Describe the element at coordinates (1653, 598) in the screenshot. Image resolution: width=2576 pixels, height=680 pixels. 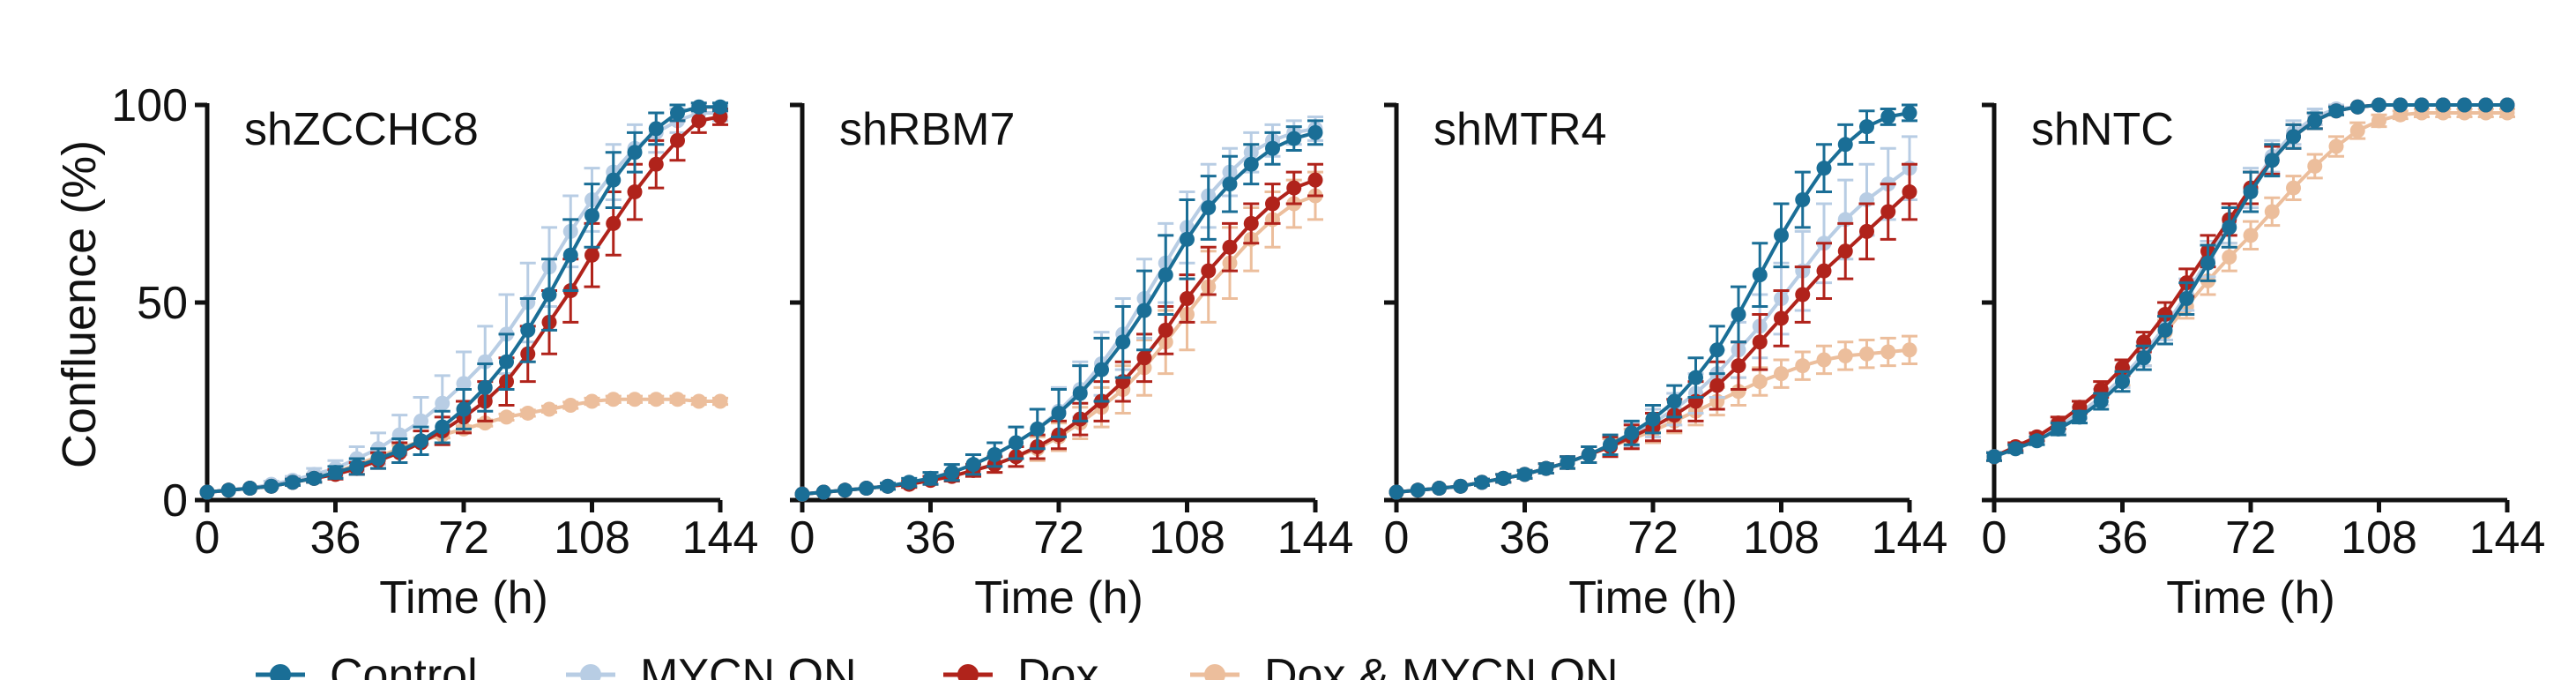
I see `panel-shmtr4-x-title: Time (h)` at that location.